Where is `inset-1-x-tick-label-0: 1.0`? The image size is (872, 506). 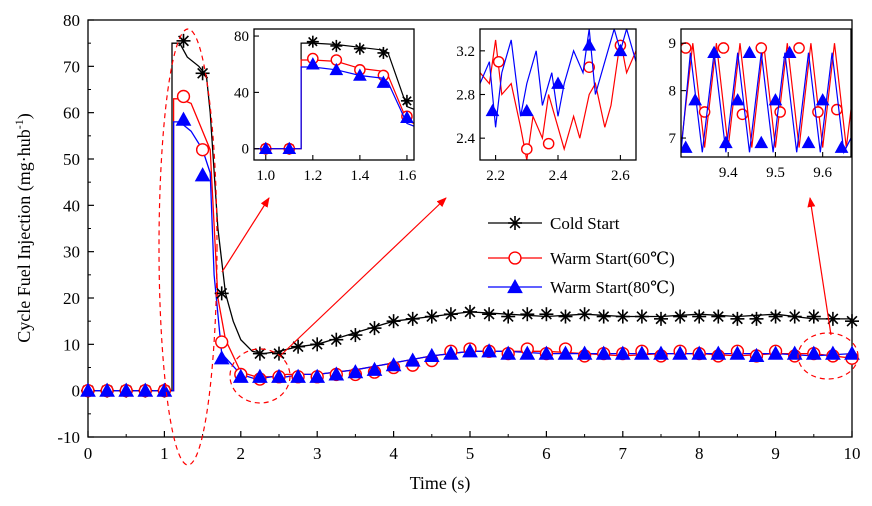
inset-1-x-tick-label-0: 1.0 is located at coordinates (265, 176).